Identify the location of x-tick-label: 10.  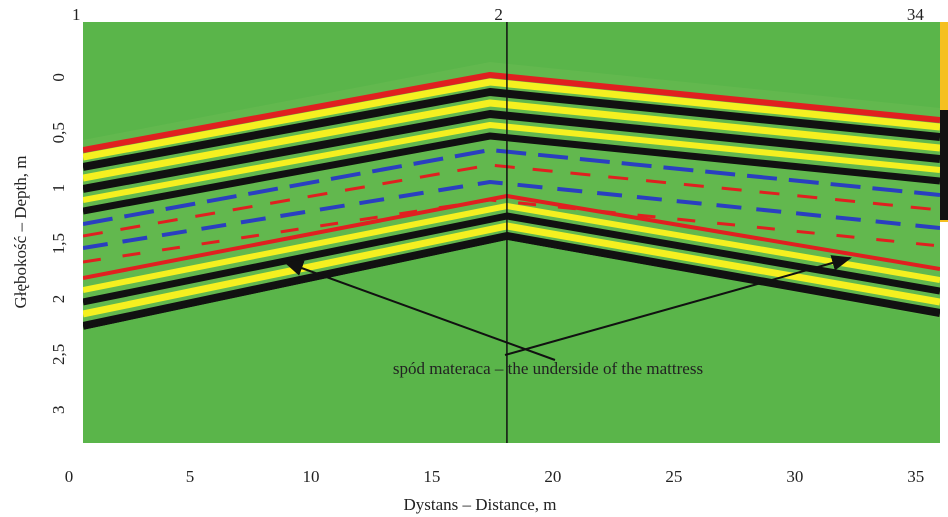
(310, 476).